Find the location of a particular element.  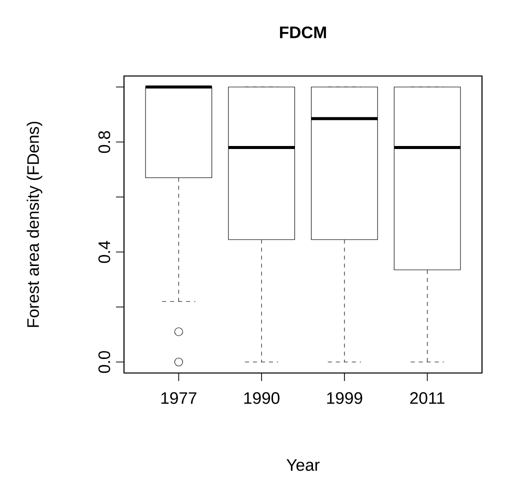

x-axis-title: Year is located at coordinates (303, 465).